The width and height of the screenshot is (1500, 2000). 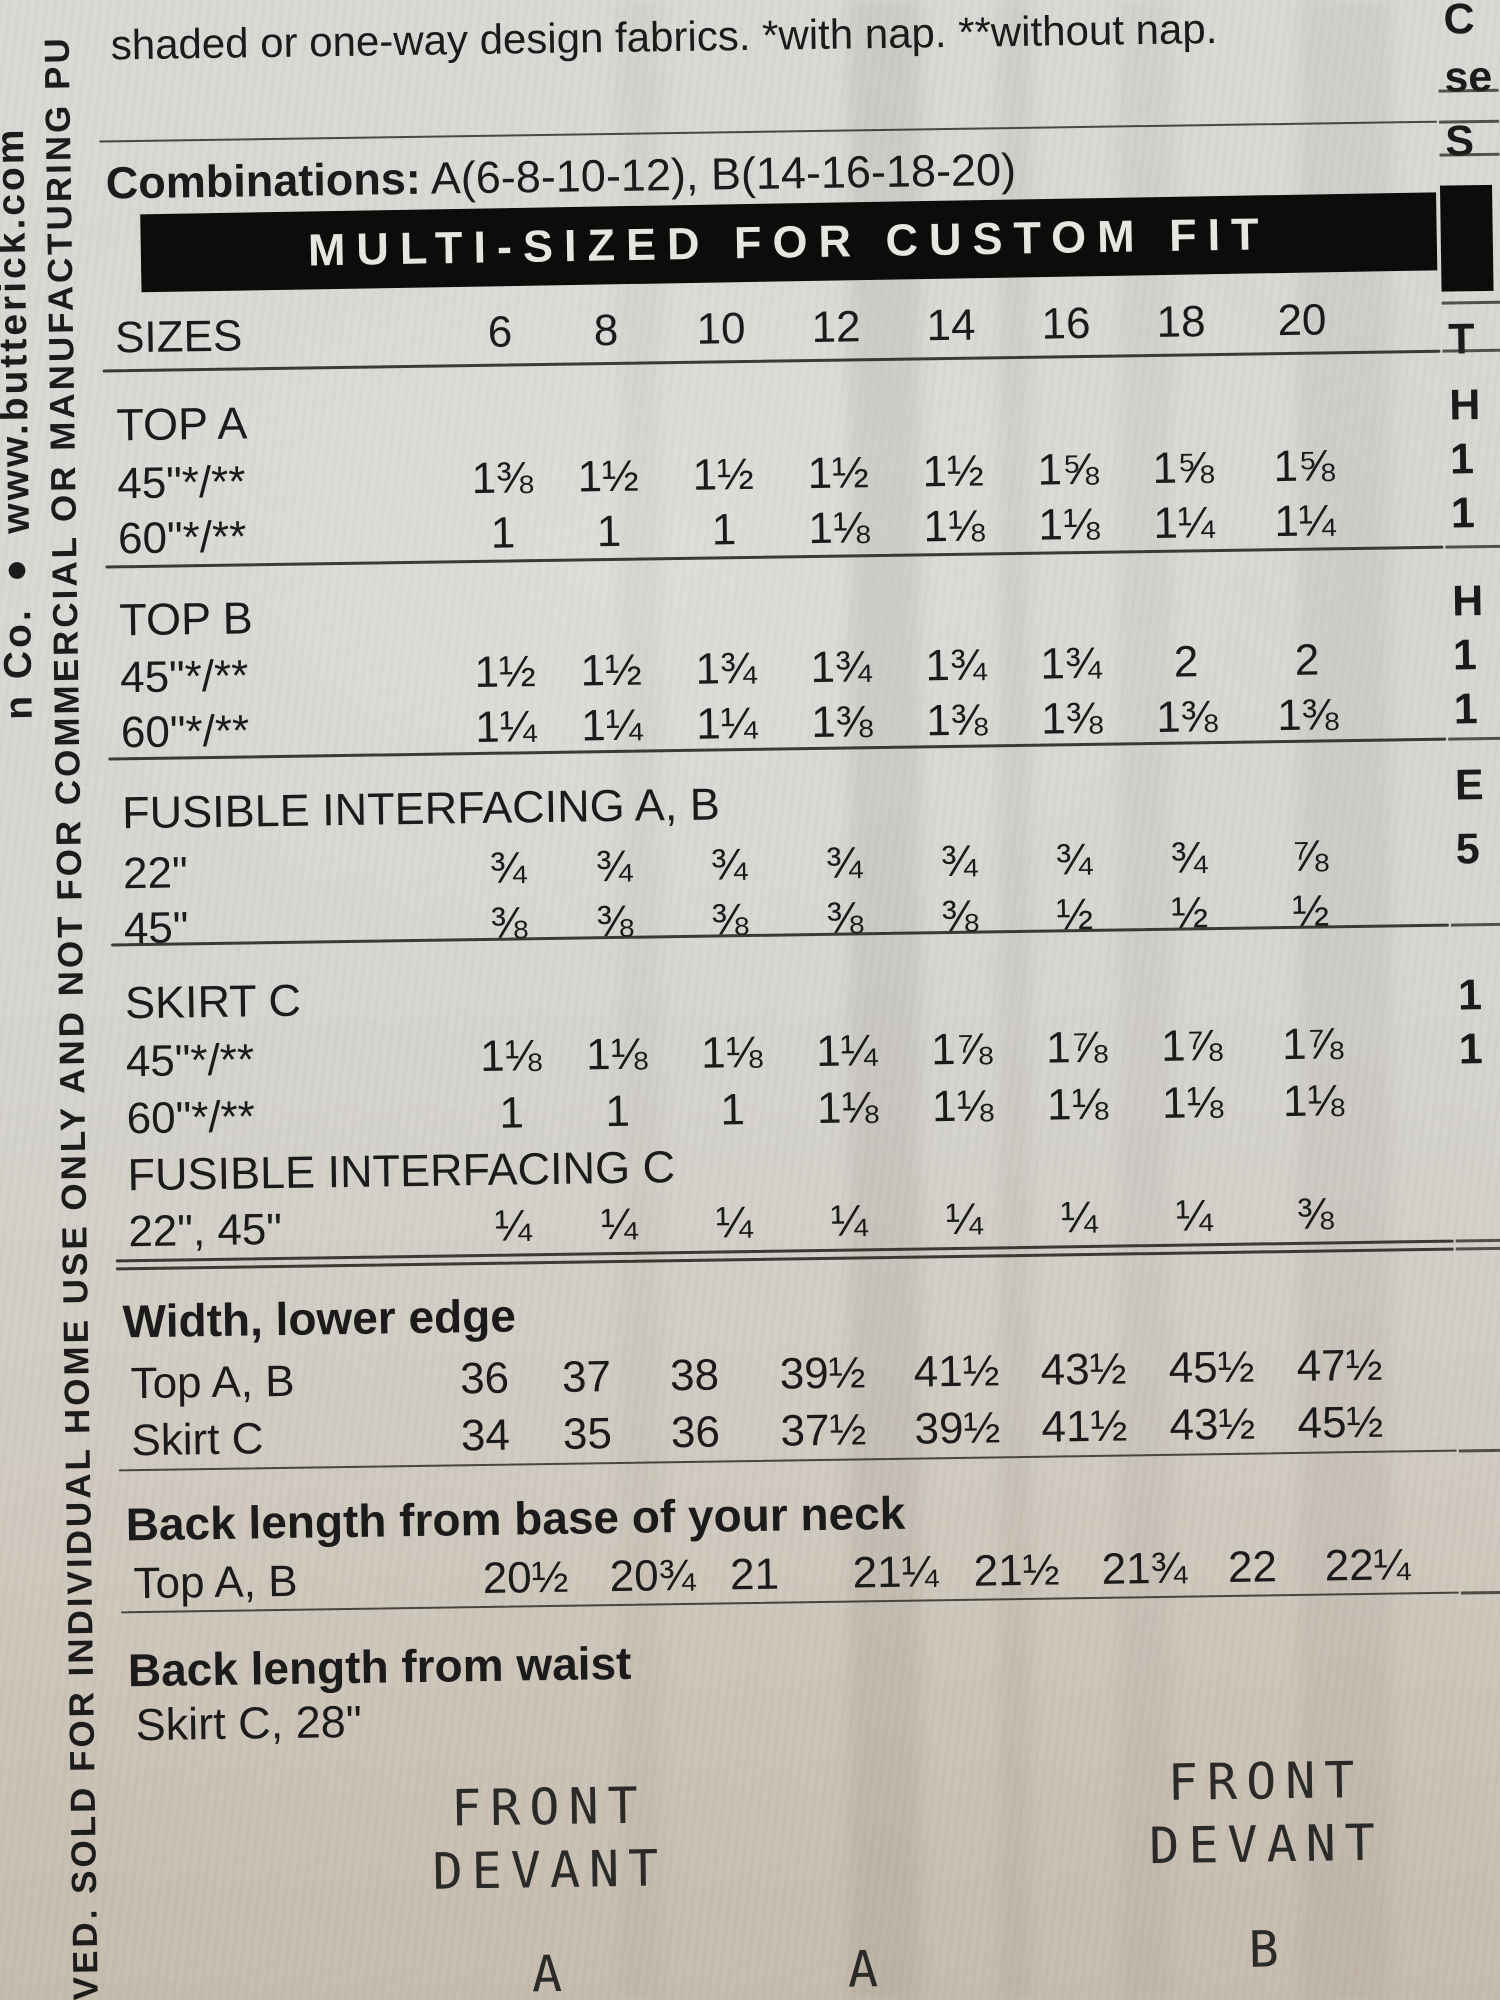 I want to click on table-cell: 45½, so click(x=1211, y=1367).